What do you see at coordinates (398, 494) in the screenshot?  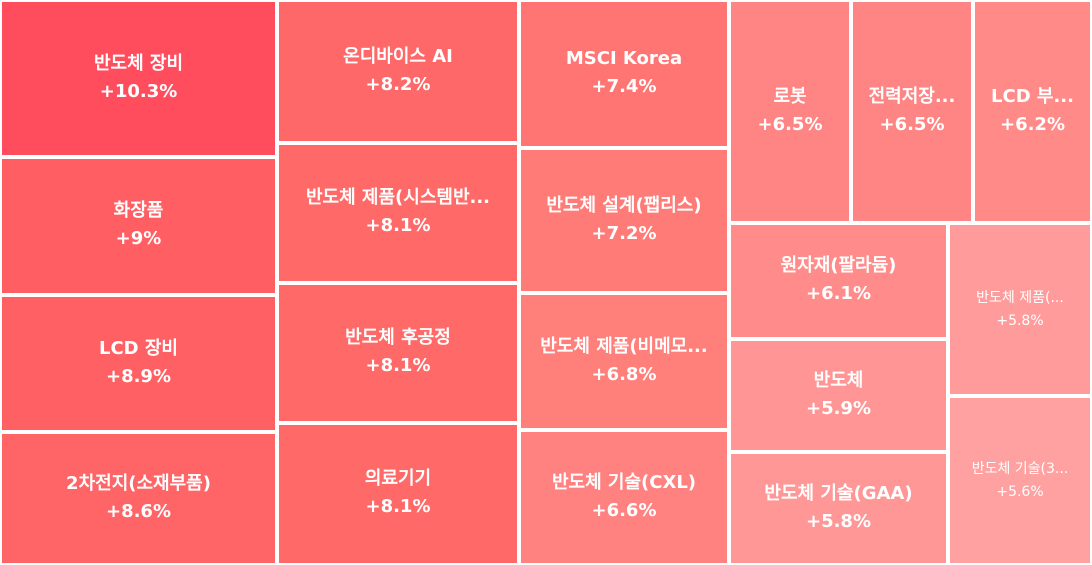 I see `treemap-tile: 의료기기 +8.1%` at bounding box center [398, 494].